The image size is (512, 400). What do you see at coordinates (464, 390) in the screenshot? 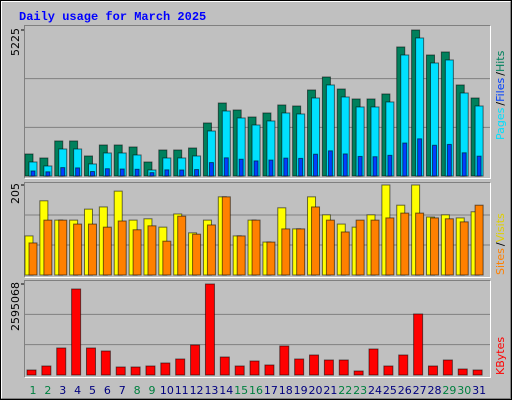
I see `x-tick-label: 30` at bounding box center [464, 390].